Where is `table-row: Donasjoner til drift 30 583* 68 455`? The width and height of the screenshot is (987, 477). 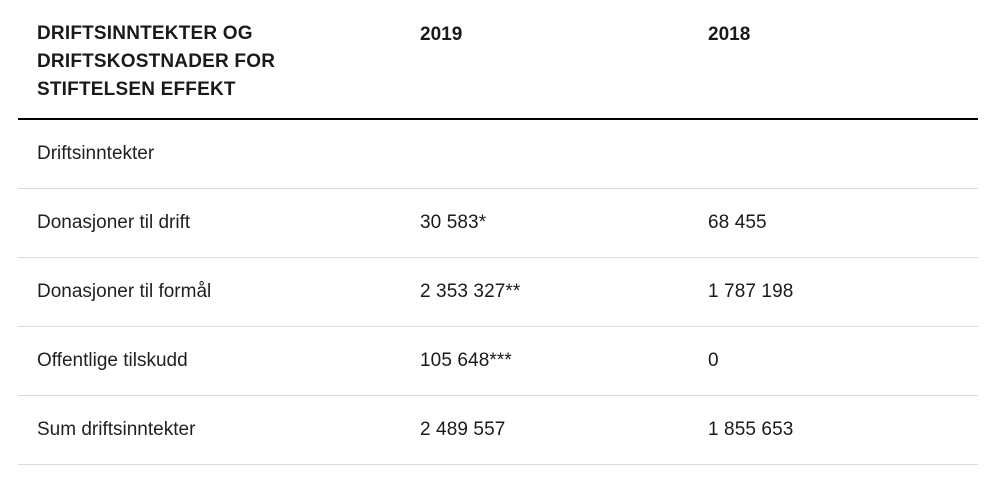
table-row: Donasjoner til drift 30 583* 68 455 is located at coordinates (498, 223).